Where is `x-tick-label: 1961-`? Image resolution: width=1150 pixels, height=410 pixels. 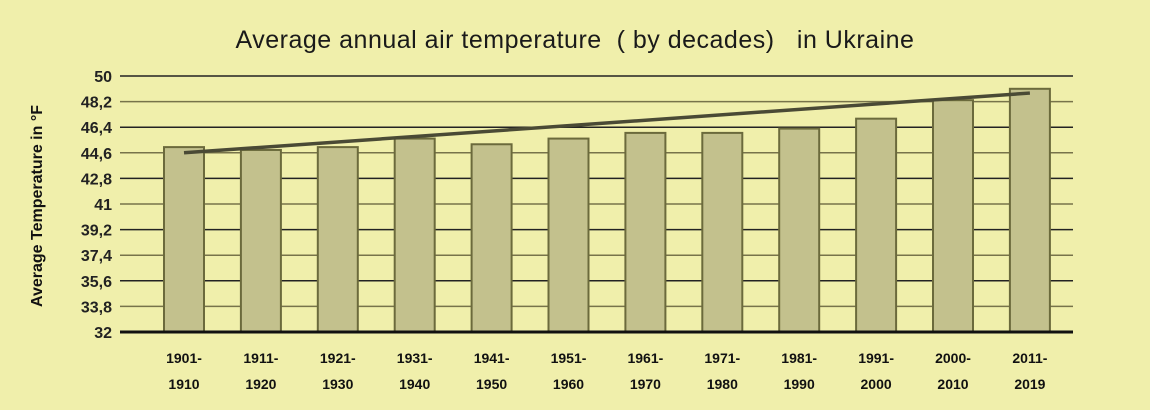
x-tick-label: 1961- is located at coordinates (645, 358).